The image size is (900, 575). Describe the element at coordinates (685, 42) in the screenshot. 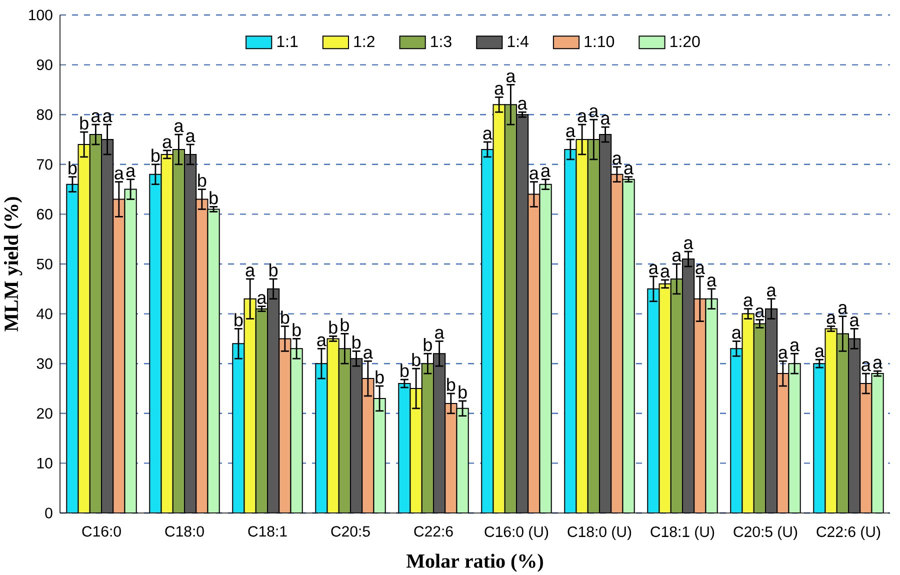

I see `legend-label: 1:20` at that location.